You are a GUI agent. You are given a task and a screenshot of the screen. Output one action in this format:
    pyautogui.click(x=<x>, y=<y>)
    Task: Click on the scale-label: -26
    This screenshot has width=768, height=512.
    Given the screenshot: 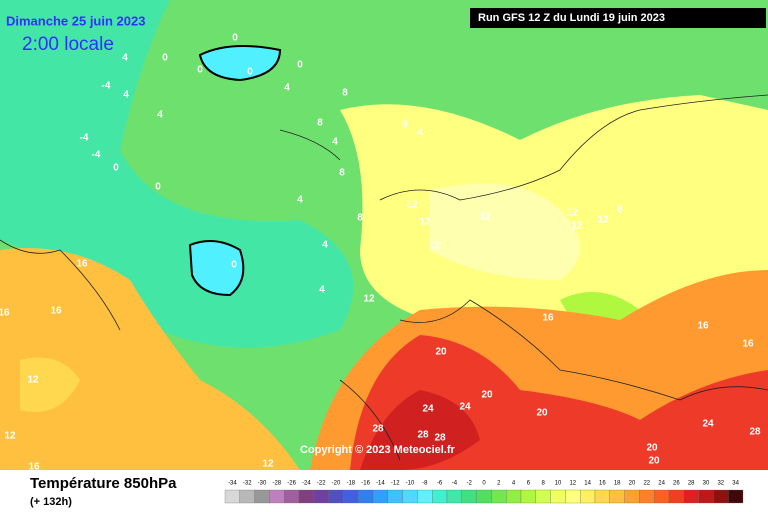 What is the action you would take?
    pyautogui.click(x=291, y=484)
    